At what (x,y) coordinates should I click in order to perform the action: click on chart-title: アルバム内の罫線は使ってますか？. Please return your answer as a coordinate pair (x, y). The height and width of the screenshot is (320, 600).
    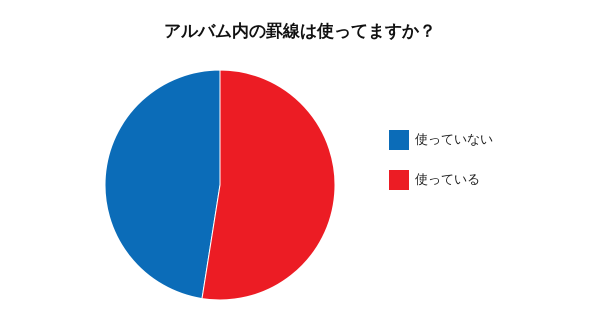
    Looking at the image, I should click on (300, 32).